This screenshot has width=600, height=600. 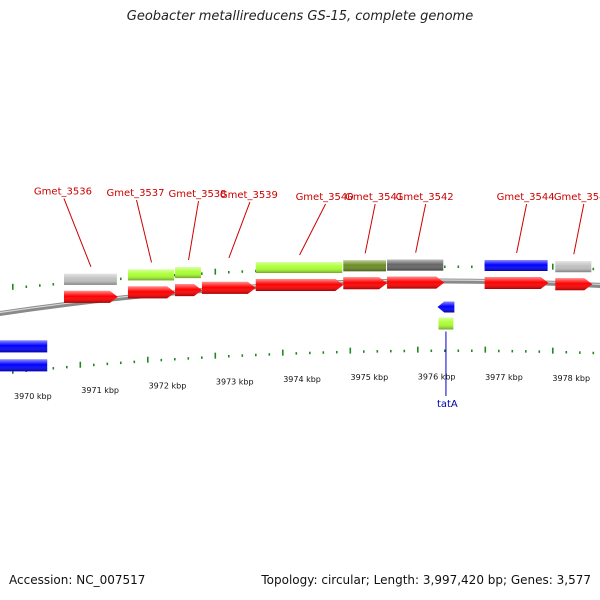 What do you see at coordinates (415, 265) in the screenshot?
I see `gene-gmet-3542-cog-shade` at bounding box center [415, 265].